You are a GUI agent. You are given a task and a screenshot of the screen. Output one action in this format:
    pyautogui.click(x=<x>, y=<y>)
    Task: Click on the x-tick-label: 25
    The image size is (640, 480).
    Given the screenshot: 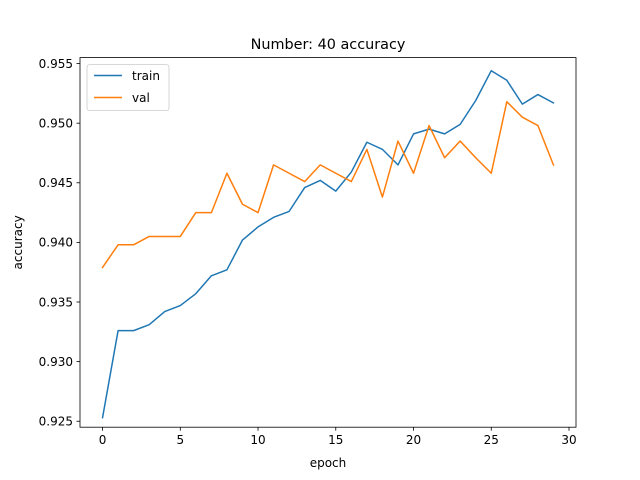 What is the action you would take?
    pyautogui.click(x=491, y=440)
    